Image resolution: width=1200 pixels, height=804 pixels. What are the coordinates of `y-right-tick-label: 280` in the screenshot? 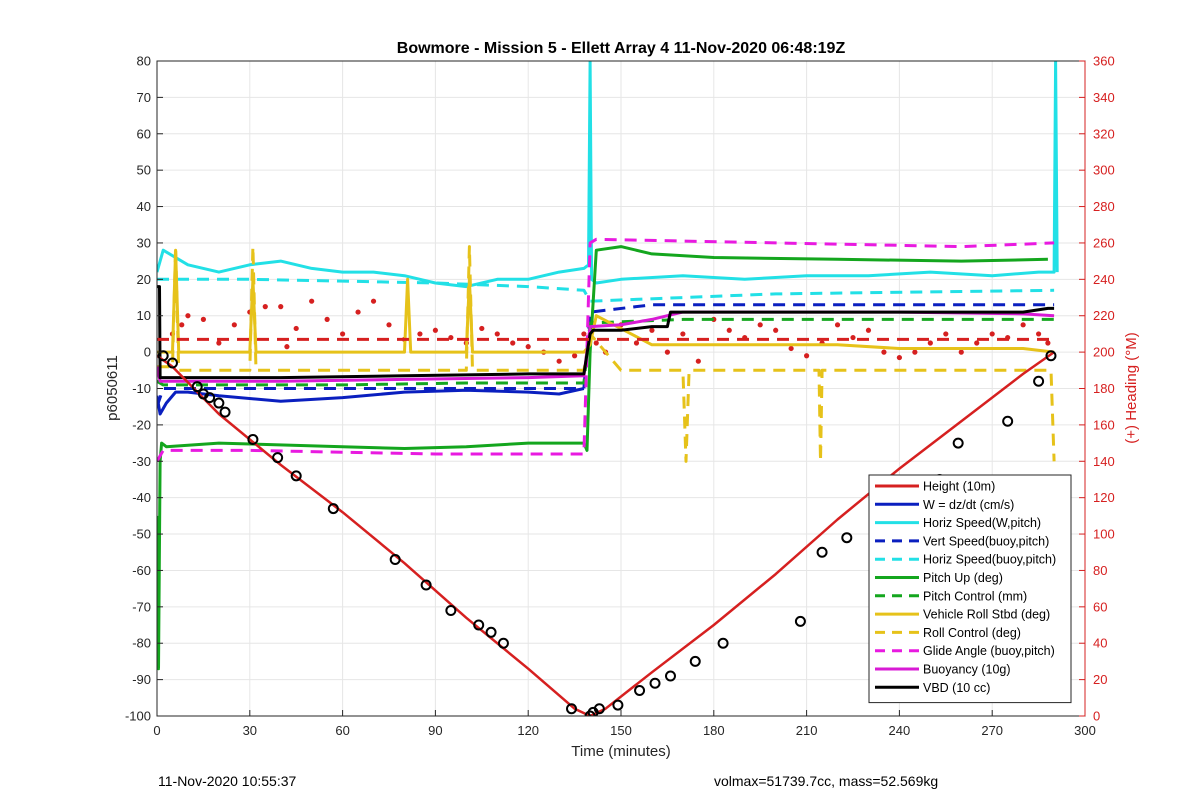 It's located at (1104, 206).